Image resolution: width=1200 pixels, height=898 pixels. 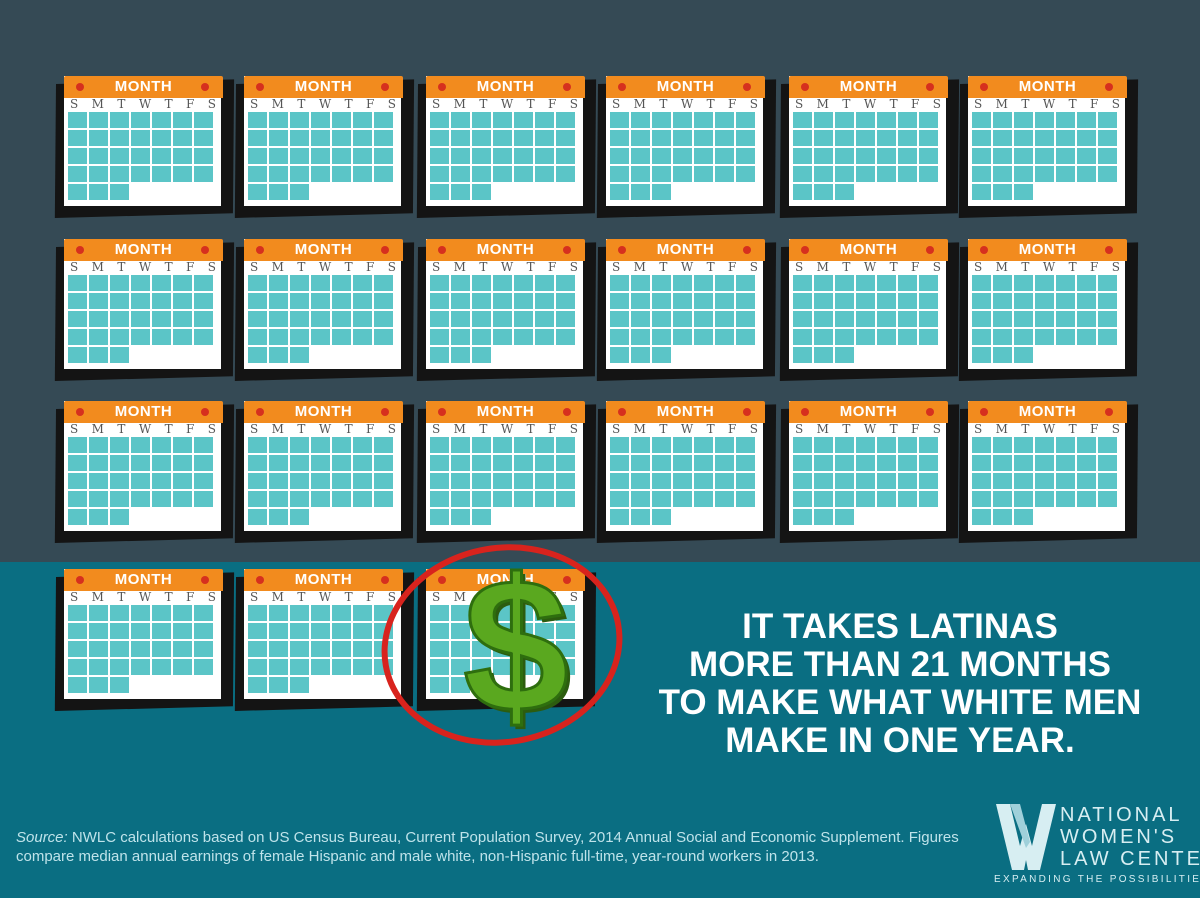 What do you see at coordinates (1097, 879) in the screenshot?
I see `logo-tagline: EXPANDING THE POSSIBILITIES` at bounding box center [1097, 879].